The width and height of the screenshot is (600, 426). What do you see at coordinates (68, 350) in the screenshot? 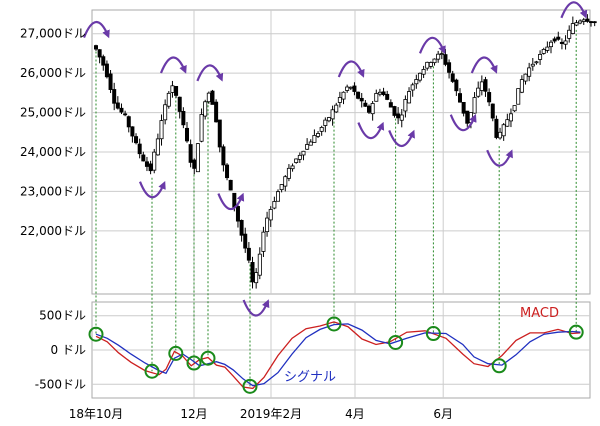
I see `macd-y-tick-label: 0 ドル` at bounding box center [68, 350].